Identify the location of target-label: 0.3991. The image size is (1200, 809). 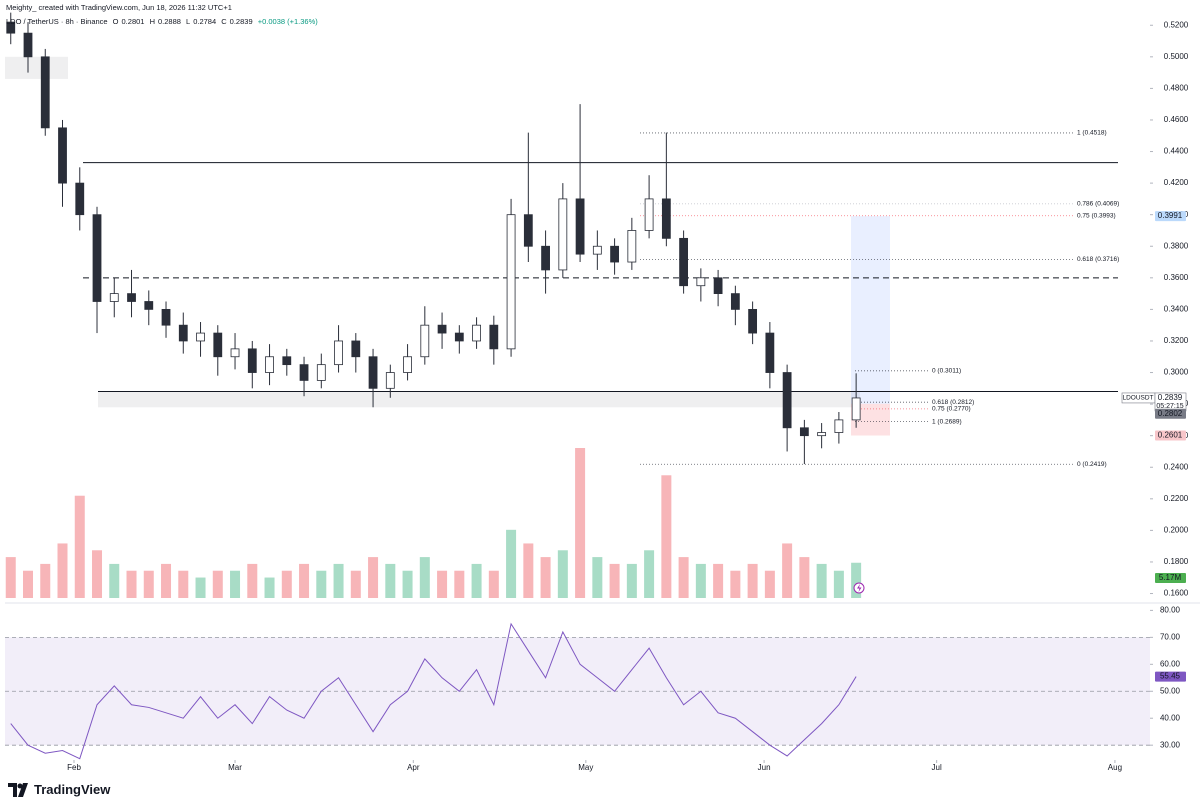
(1170, 215).